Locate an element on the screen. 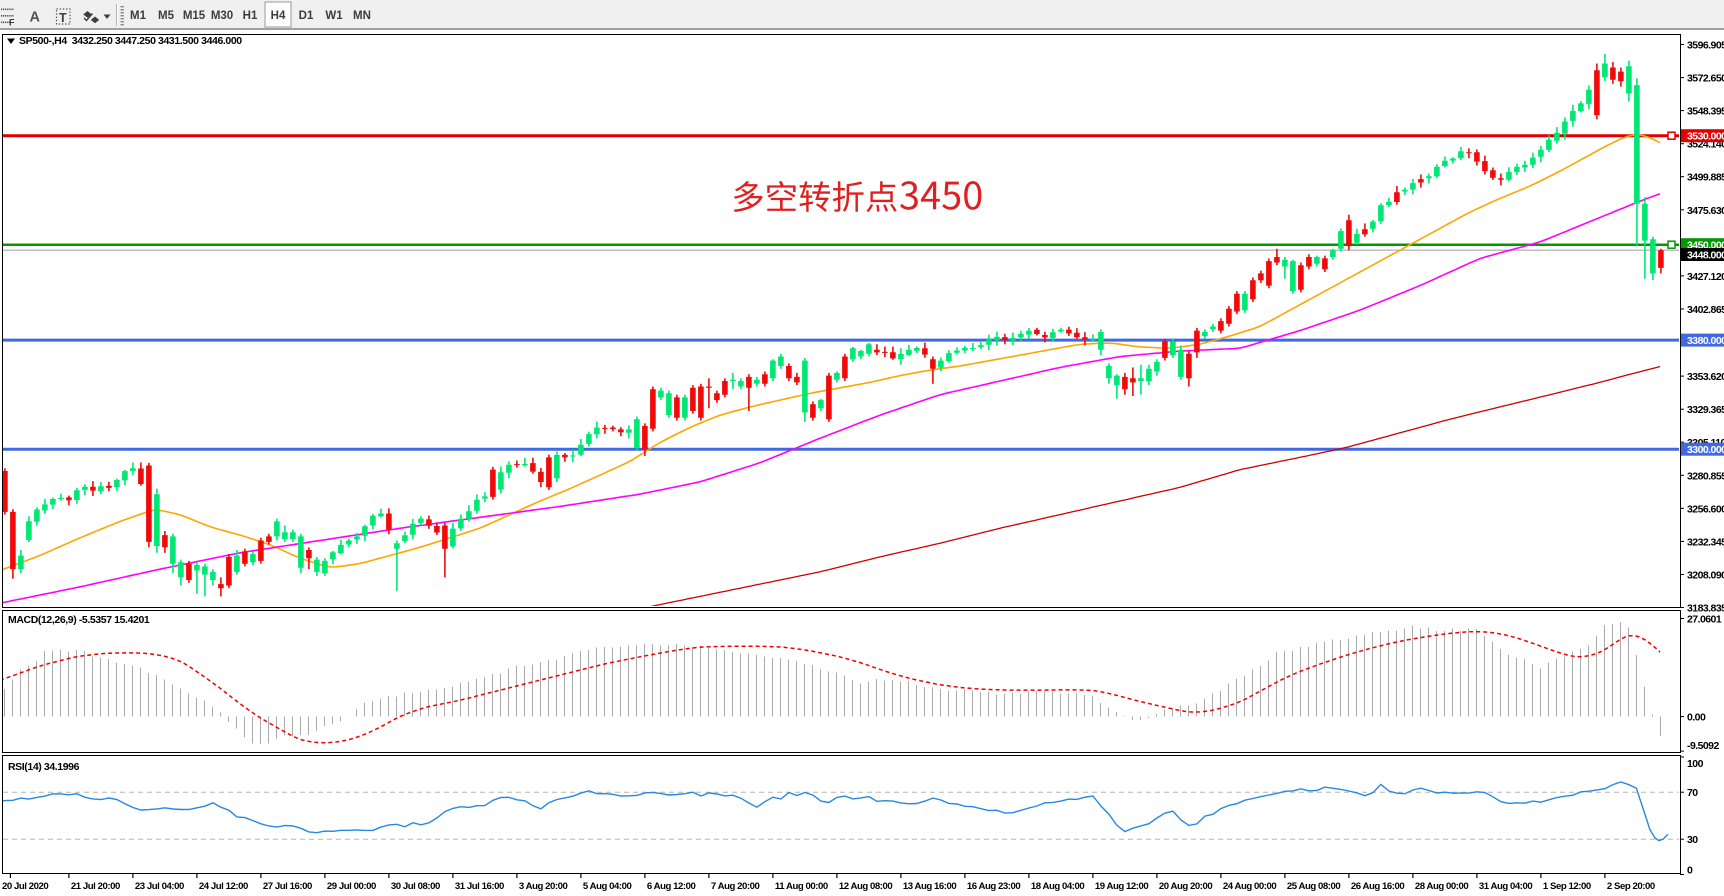 Image resolution: width=1724 pixels, height=896 pixels. svg-text: 30 is located at coordinates (1692, 840).